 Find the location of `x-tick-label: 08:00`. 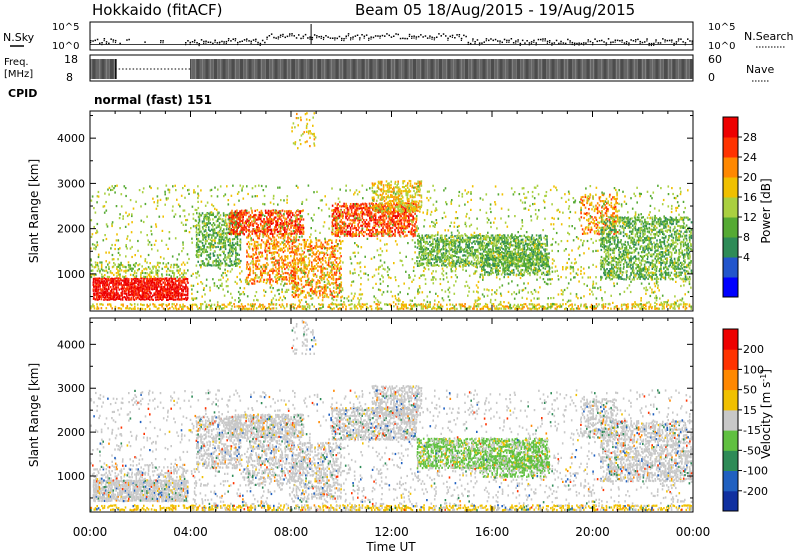

x-tick-label: 08:00 is located at coordinates (291, 532).